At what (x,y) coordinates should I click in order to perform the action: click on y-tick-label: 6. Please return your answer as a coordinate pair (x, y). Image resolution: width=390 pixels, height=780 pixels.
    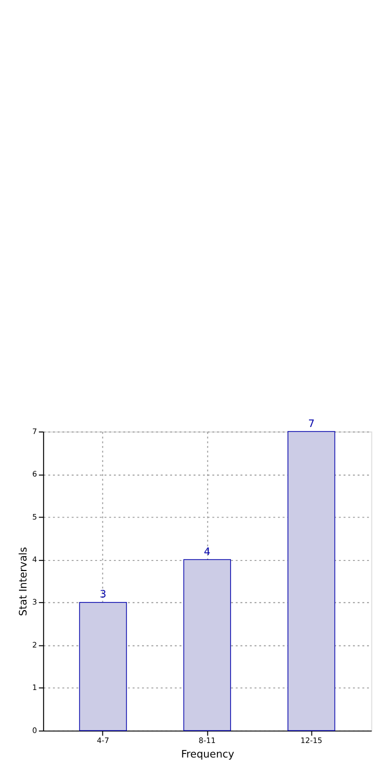
    Looking at the image, I should click on (35, 474).